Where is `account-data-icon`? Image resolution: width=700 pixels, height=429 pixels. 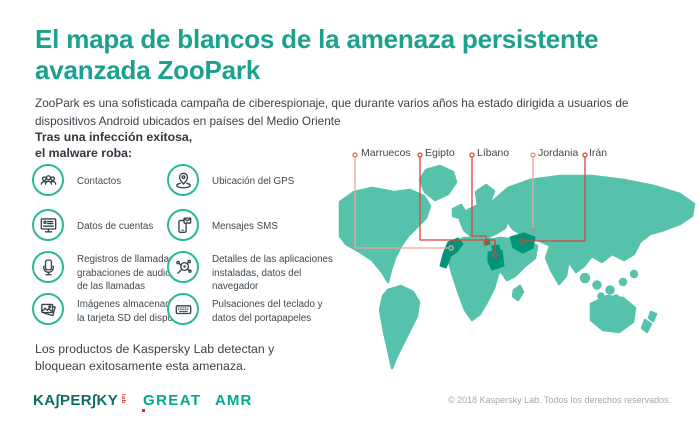
account-data-icon is located at coordinates (48, 225).